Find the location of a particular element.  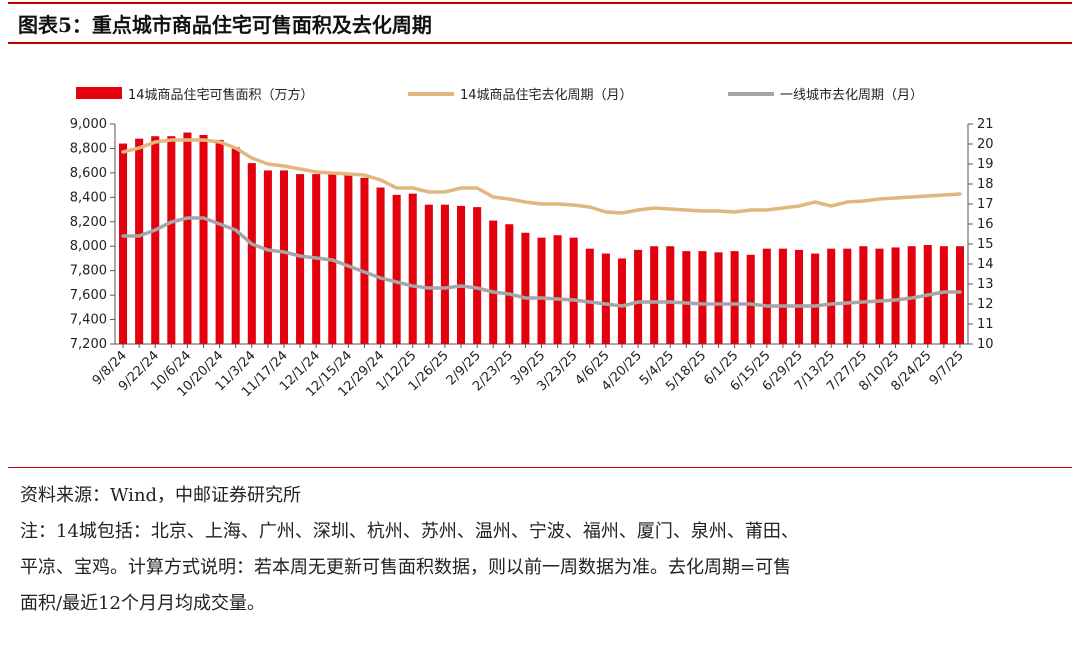

left-y-tick-label: 7,200 is located at coordinates (88, 344).